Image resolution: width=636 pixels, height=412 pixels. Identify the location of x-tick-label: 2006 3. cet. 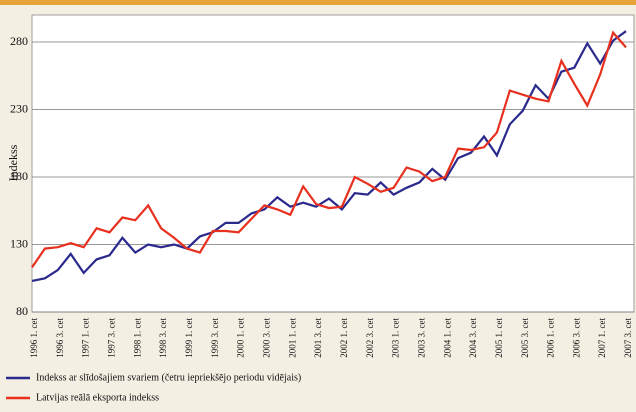
(576, 338).